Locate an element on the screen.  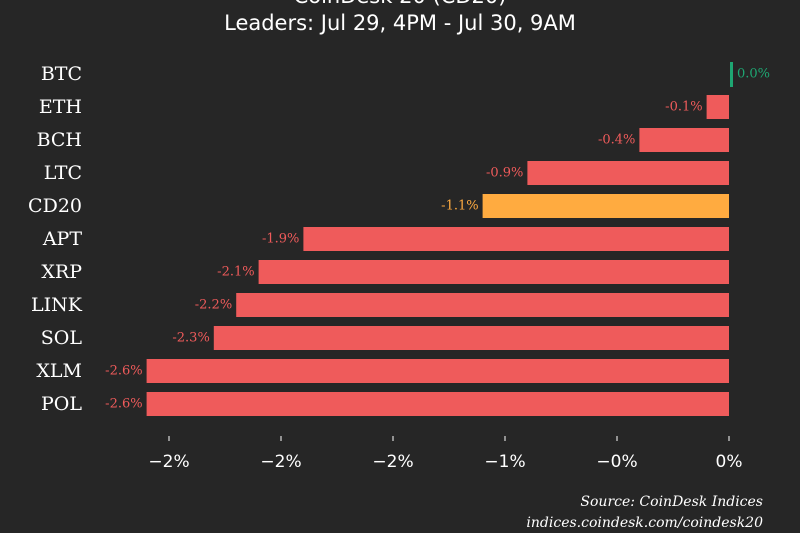
value-label-pol: -2.6% is located at coordinates (123, 404).